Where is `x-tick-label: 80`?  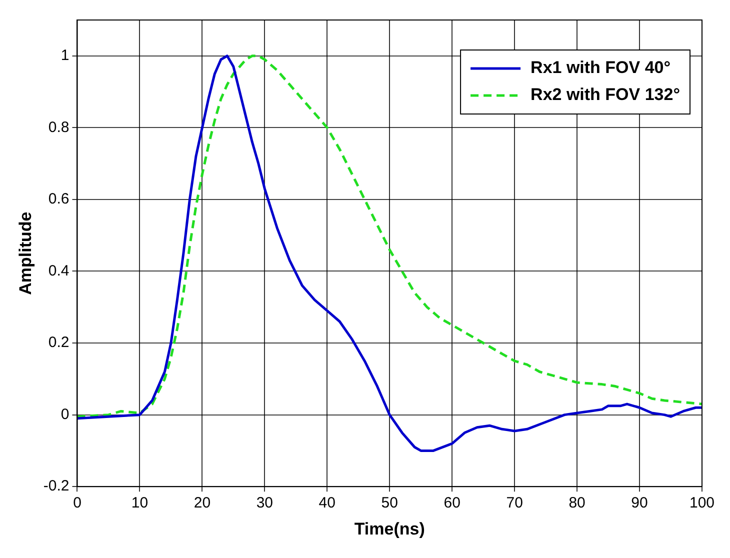
x-tick-label: 80 is located at coordinates (577, 503).